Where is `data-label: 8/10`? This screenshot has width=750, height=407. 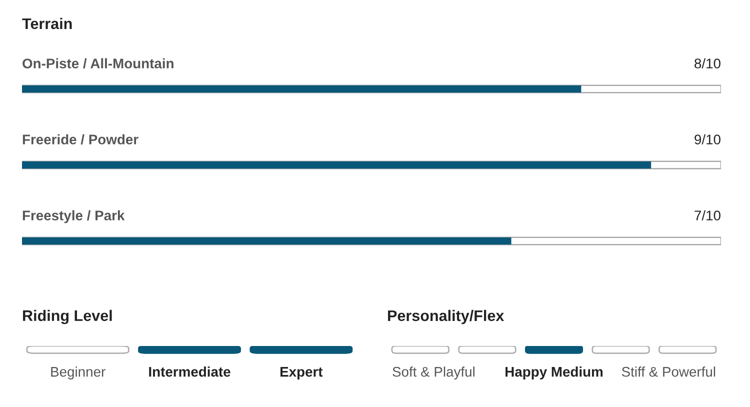 data-label: 8/10 is located at coordinates (707, 63).